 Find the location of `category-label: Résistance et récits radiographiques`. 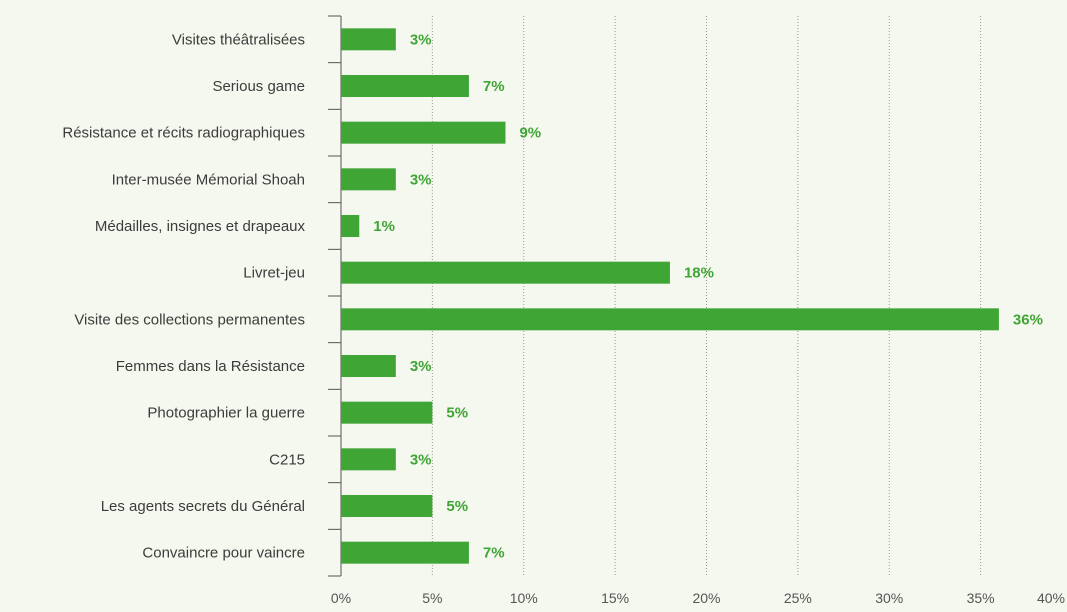

category-label: Résistance et récits radiographiques is located at coordinates (183, 133).